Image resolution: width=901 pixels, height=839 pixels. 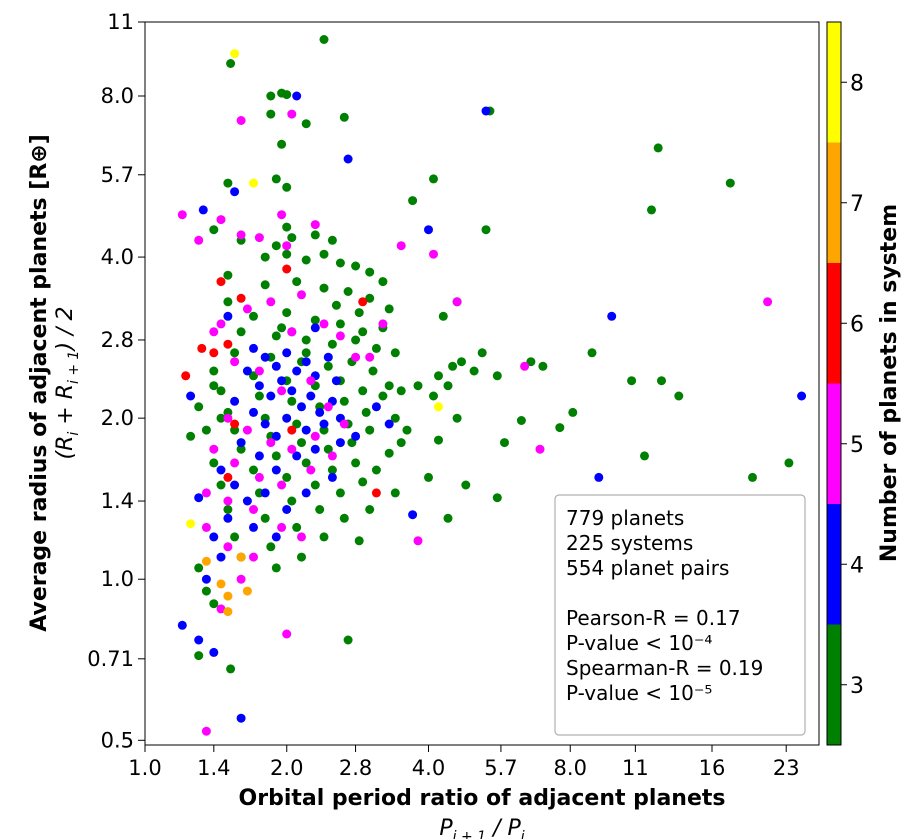 I want to click on annotation-line-pairs: 554 planet pairs, so click(x=647, y=568).